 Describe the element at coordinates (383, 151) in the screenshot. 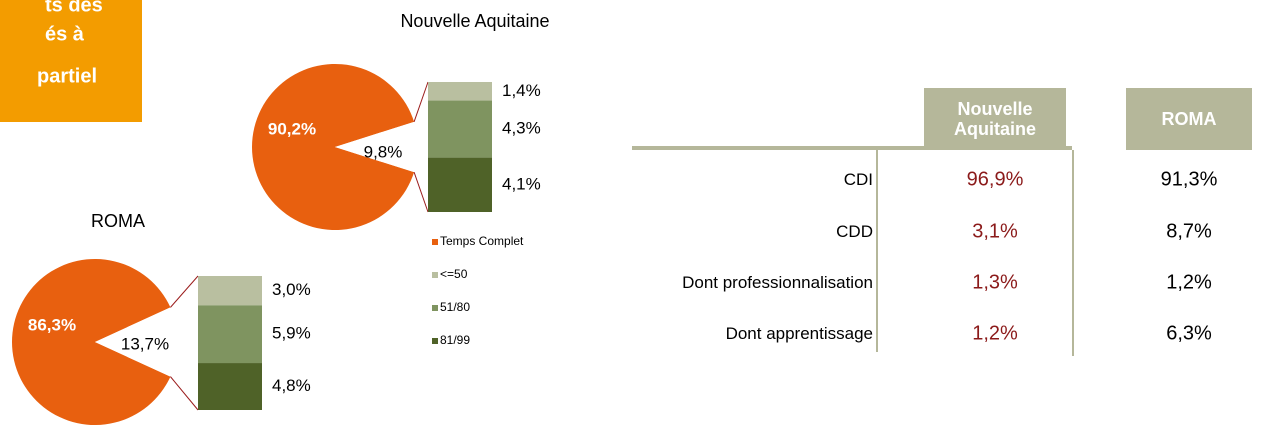

I see `pie-label: 9,8%` at that location.